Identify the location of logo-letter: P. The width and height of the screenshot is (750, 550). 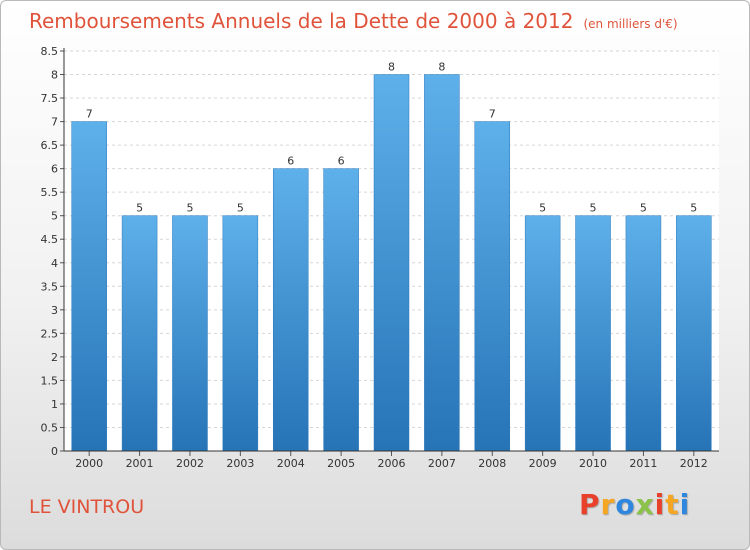
(590, 504).